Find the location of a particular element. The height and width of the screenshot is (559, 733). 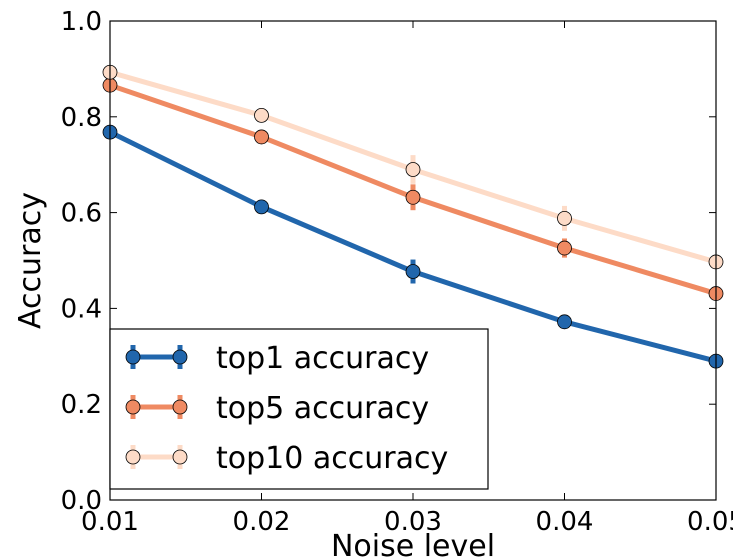

legend-entry-2: top5 accuracy is located at coordinates (277, 408).